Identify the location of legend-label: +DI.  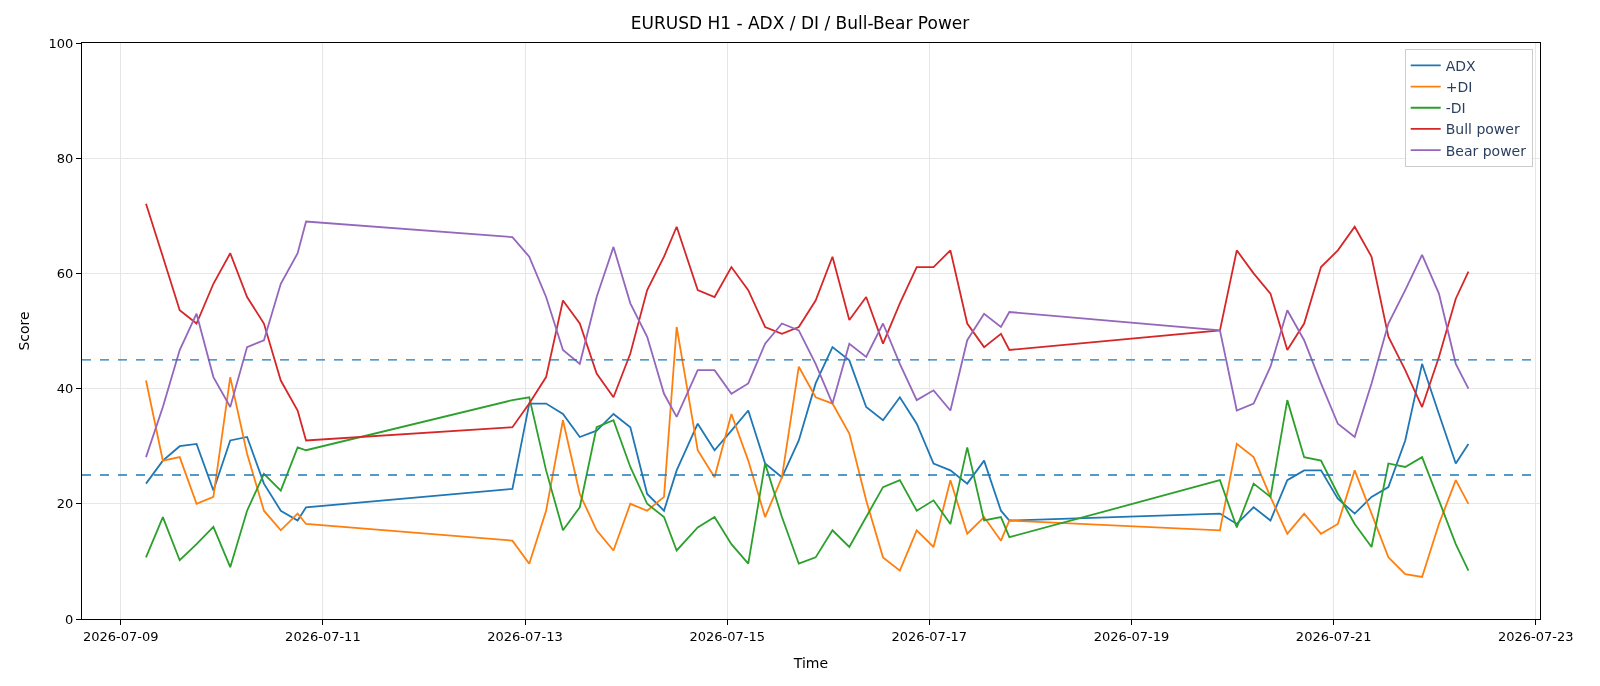
(1459, 87).